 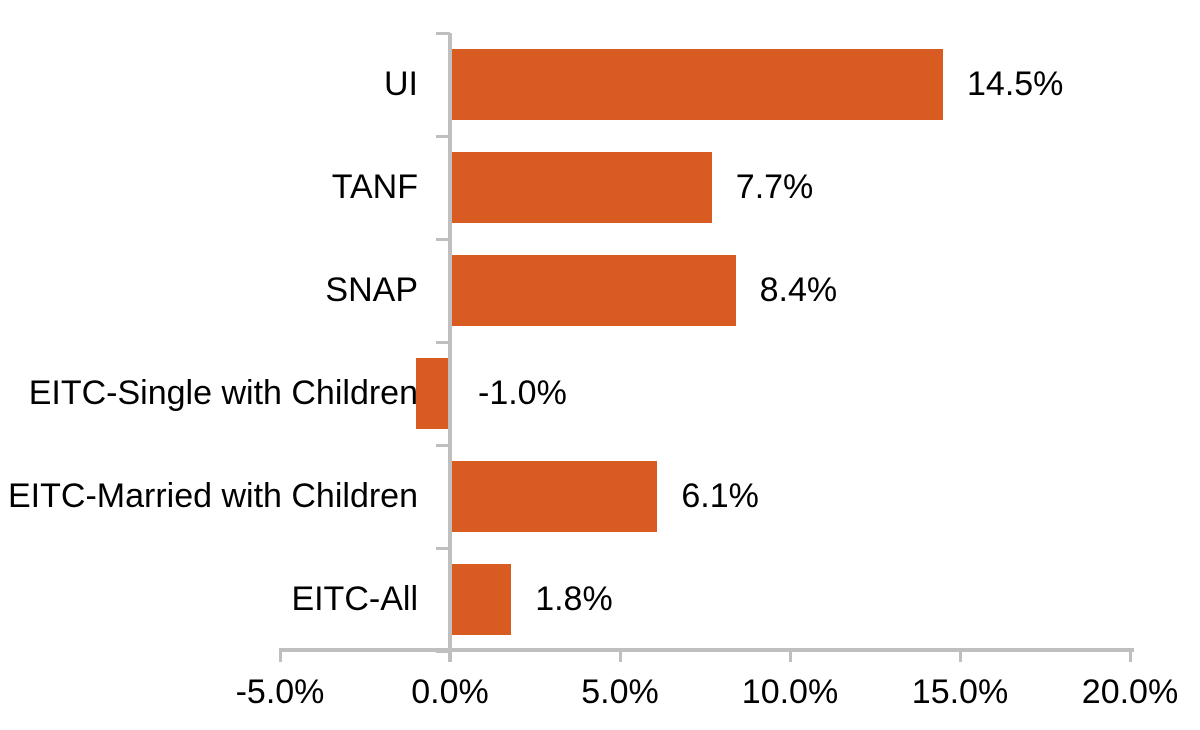 What do you see at coordinates (401, 84) in the screenshot?
I see `category-label: UI` at bounding box center [401, 84].